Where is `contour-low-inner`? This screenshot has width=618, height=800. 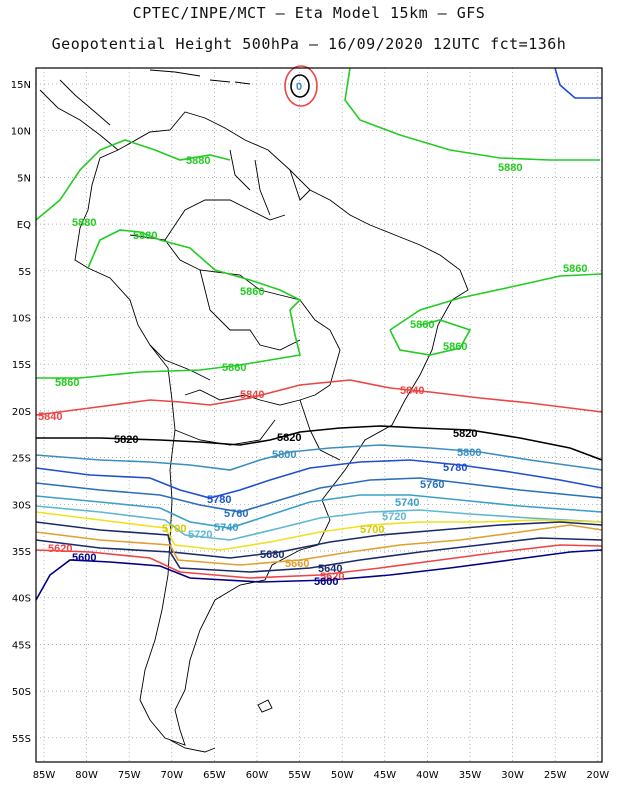
contour-low-inner is located at coordinates (300, 86).